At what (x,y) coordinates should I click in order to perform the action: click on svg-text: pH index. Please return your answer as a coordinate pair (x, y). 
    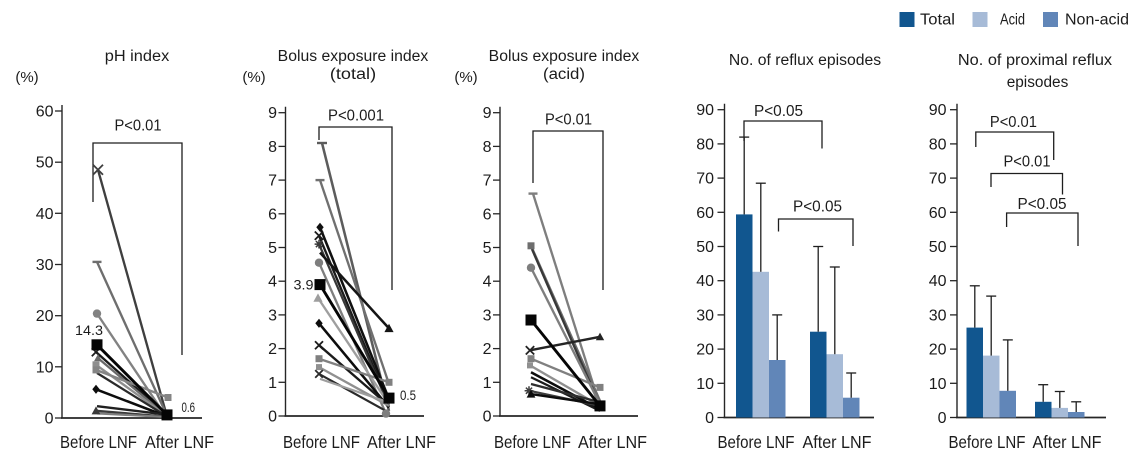
    Looking at the image, I should click on (137, 56).